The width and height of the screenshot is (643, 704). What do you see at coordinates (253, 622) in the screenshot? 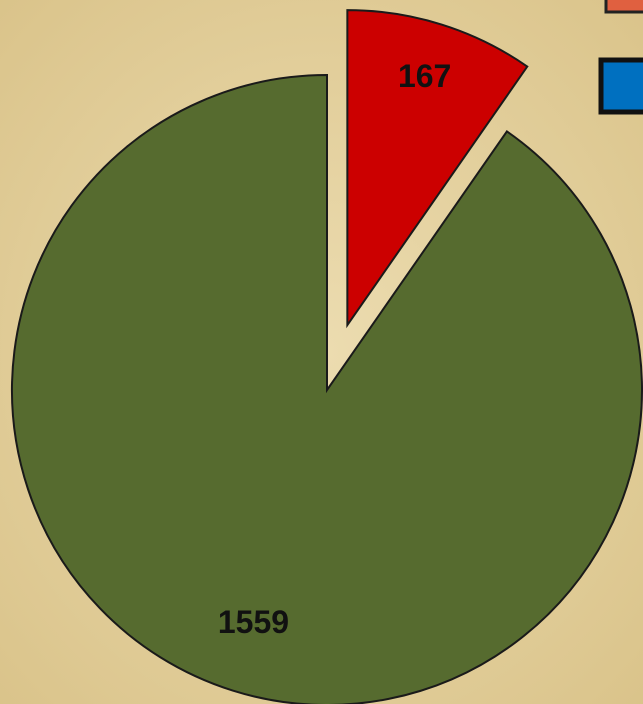
I see `data-label: 1559` at bounding box center [253, 622].